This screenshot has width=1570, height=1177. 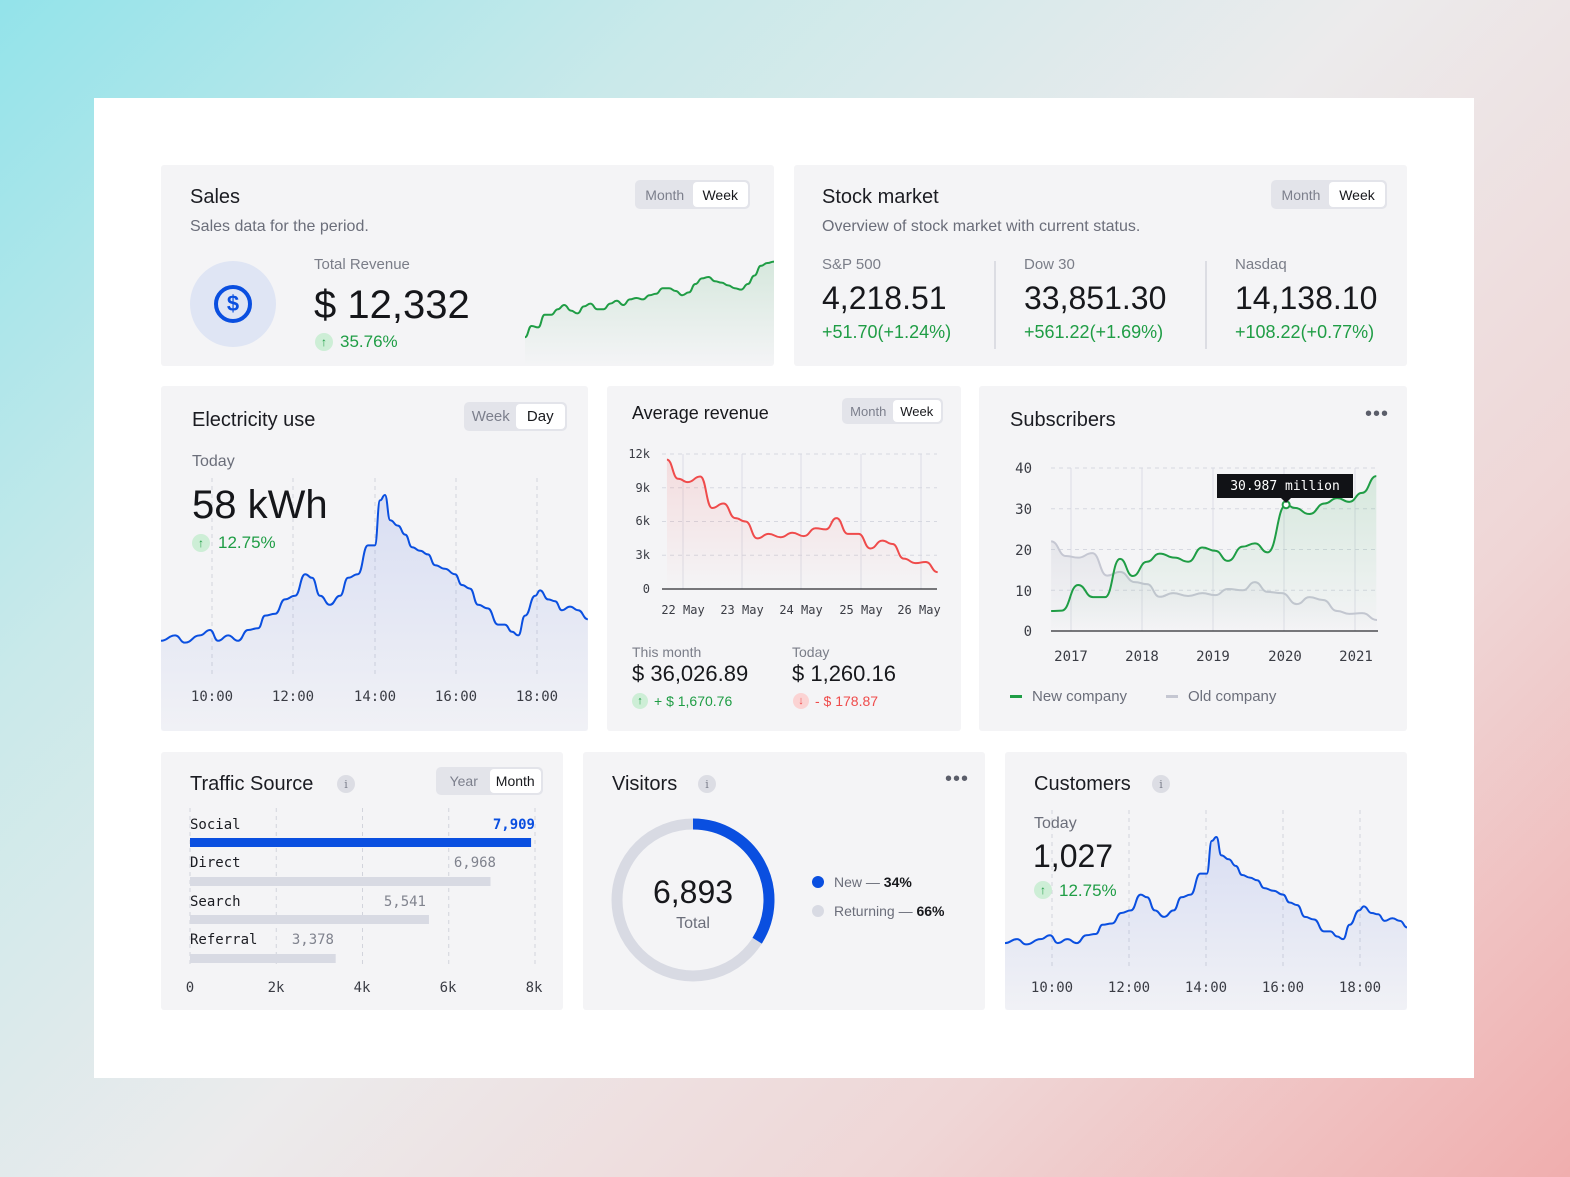 I want to click on traffic-period-toggle: Year Month, so click(x=489, y=781).